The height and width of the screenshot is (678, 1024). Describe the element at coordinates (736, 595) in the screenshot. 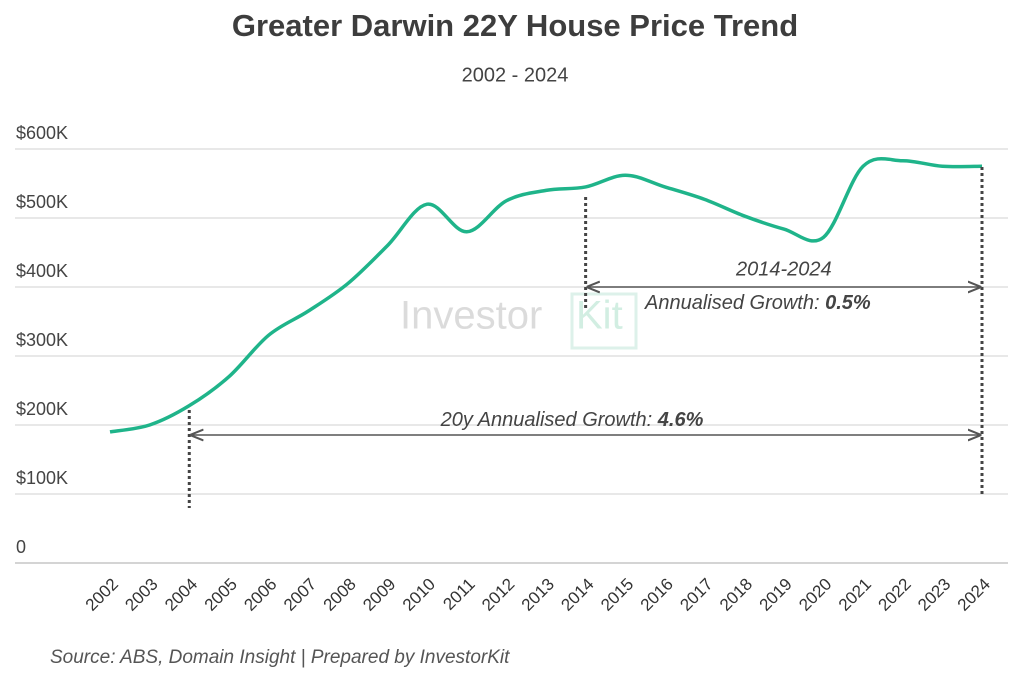

I see `x-tick-label: 2018` at that location.